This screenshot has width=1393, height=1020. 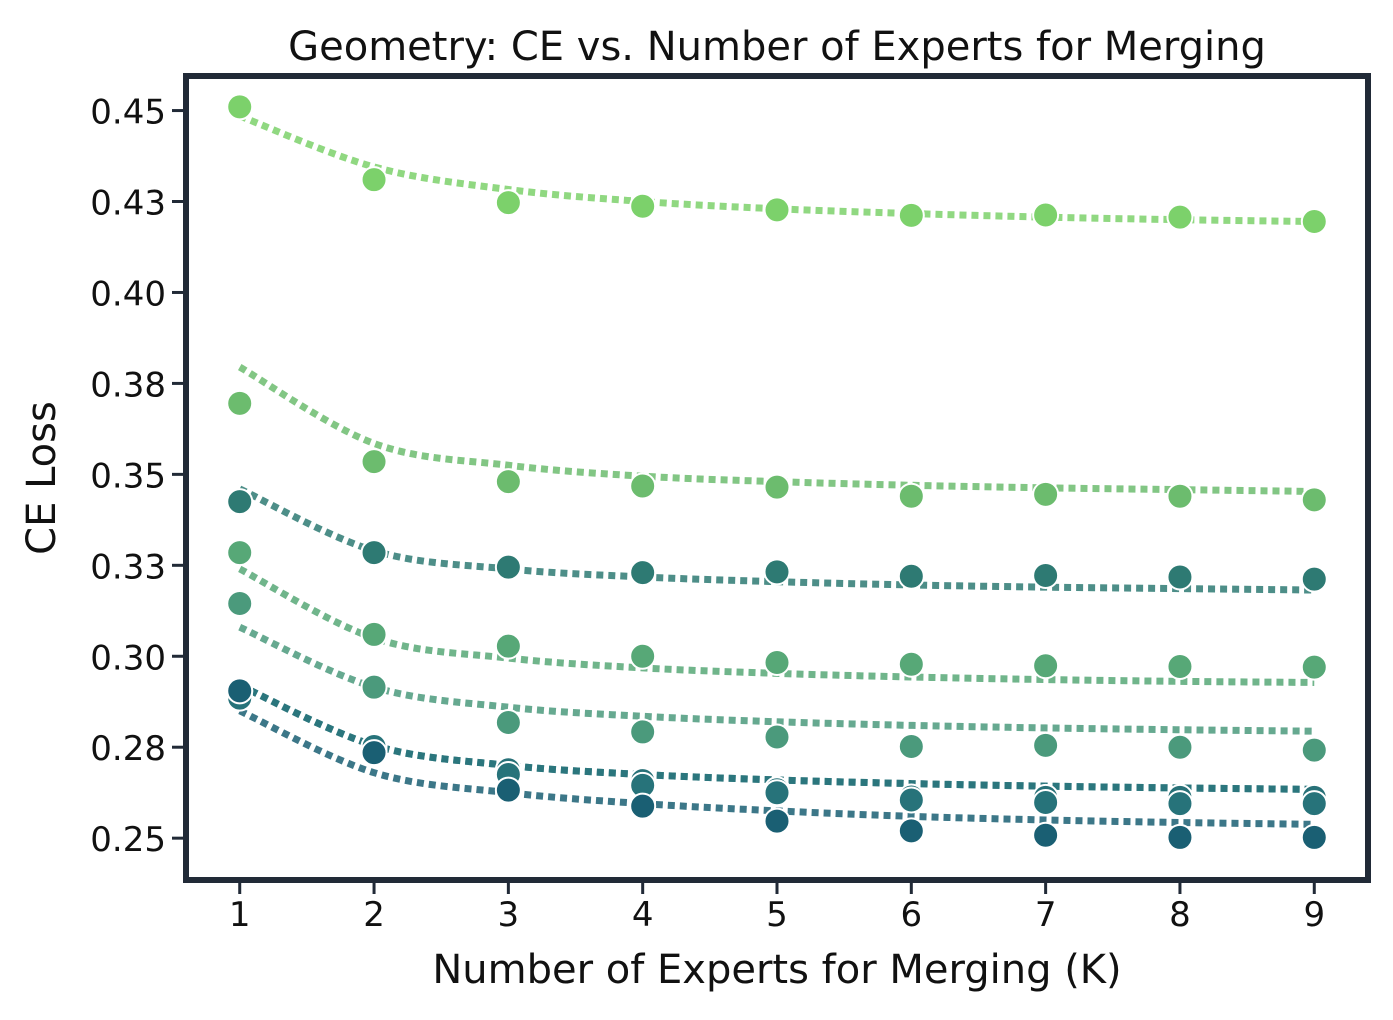 What do you see at coordinates (643, 573) in the screenshot?
I see `data-point-s3-k4` at bounding box center [643, 573].